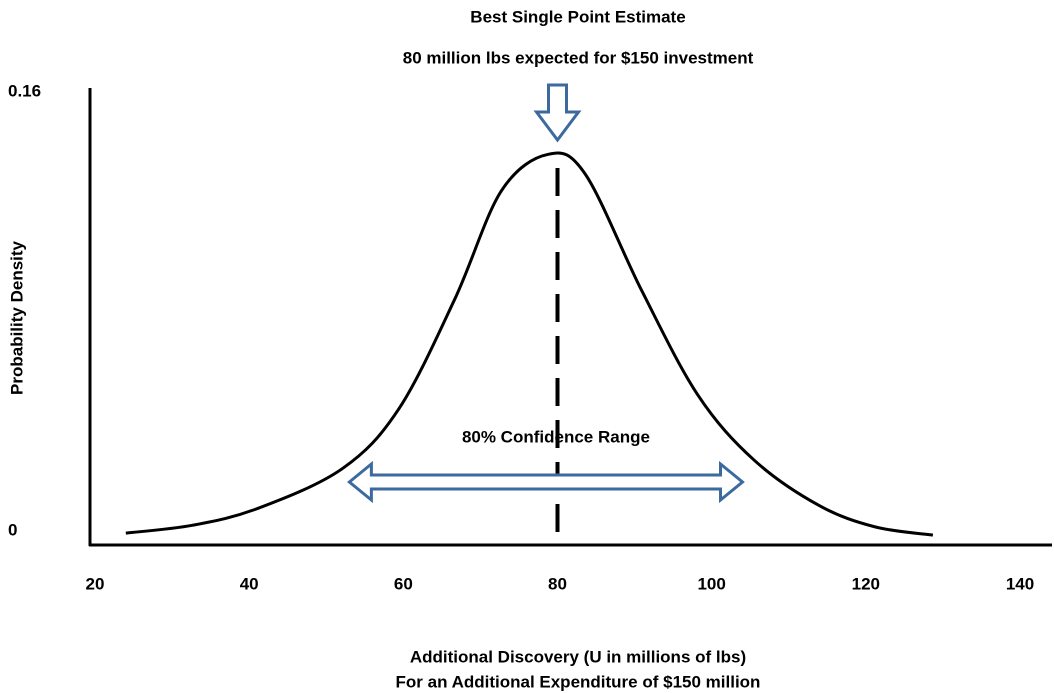  I want to click on x-tick-label: 20, so click(95, 583).